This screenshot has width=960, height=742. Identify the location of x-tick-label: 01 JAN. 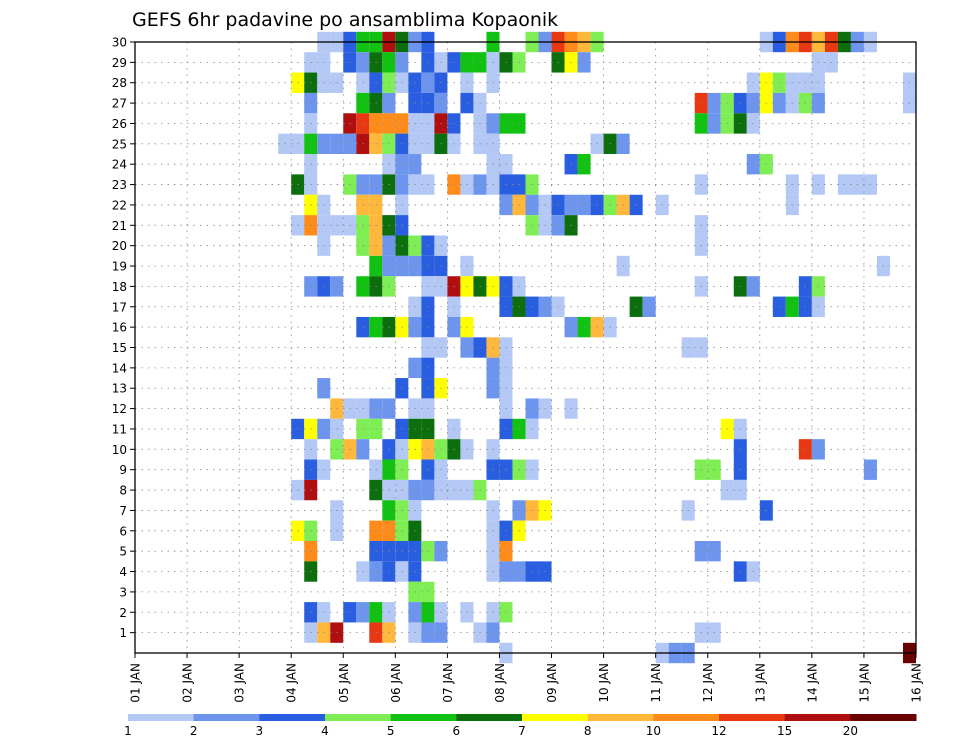
(136, 683).